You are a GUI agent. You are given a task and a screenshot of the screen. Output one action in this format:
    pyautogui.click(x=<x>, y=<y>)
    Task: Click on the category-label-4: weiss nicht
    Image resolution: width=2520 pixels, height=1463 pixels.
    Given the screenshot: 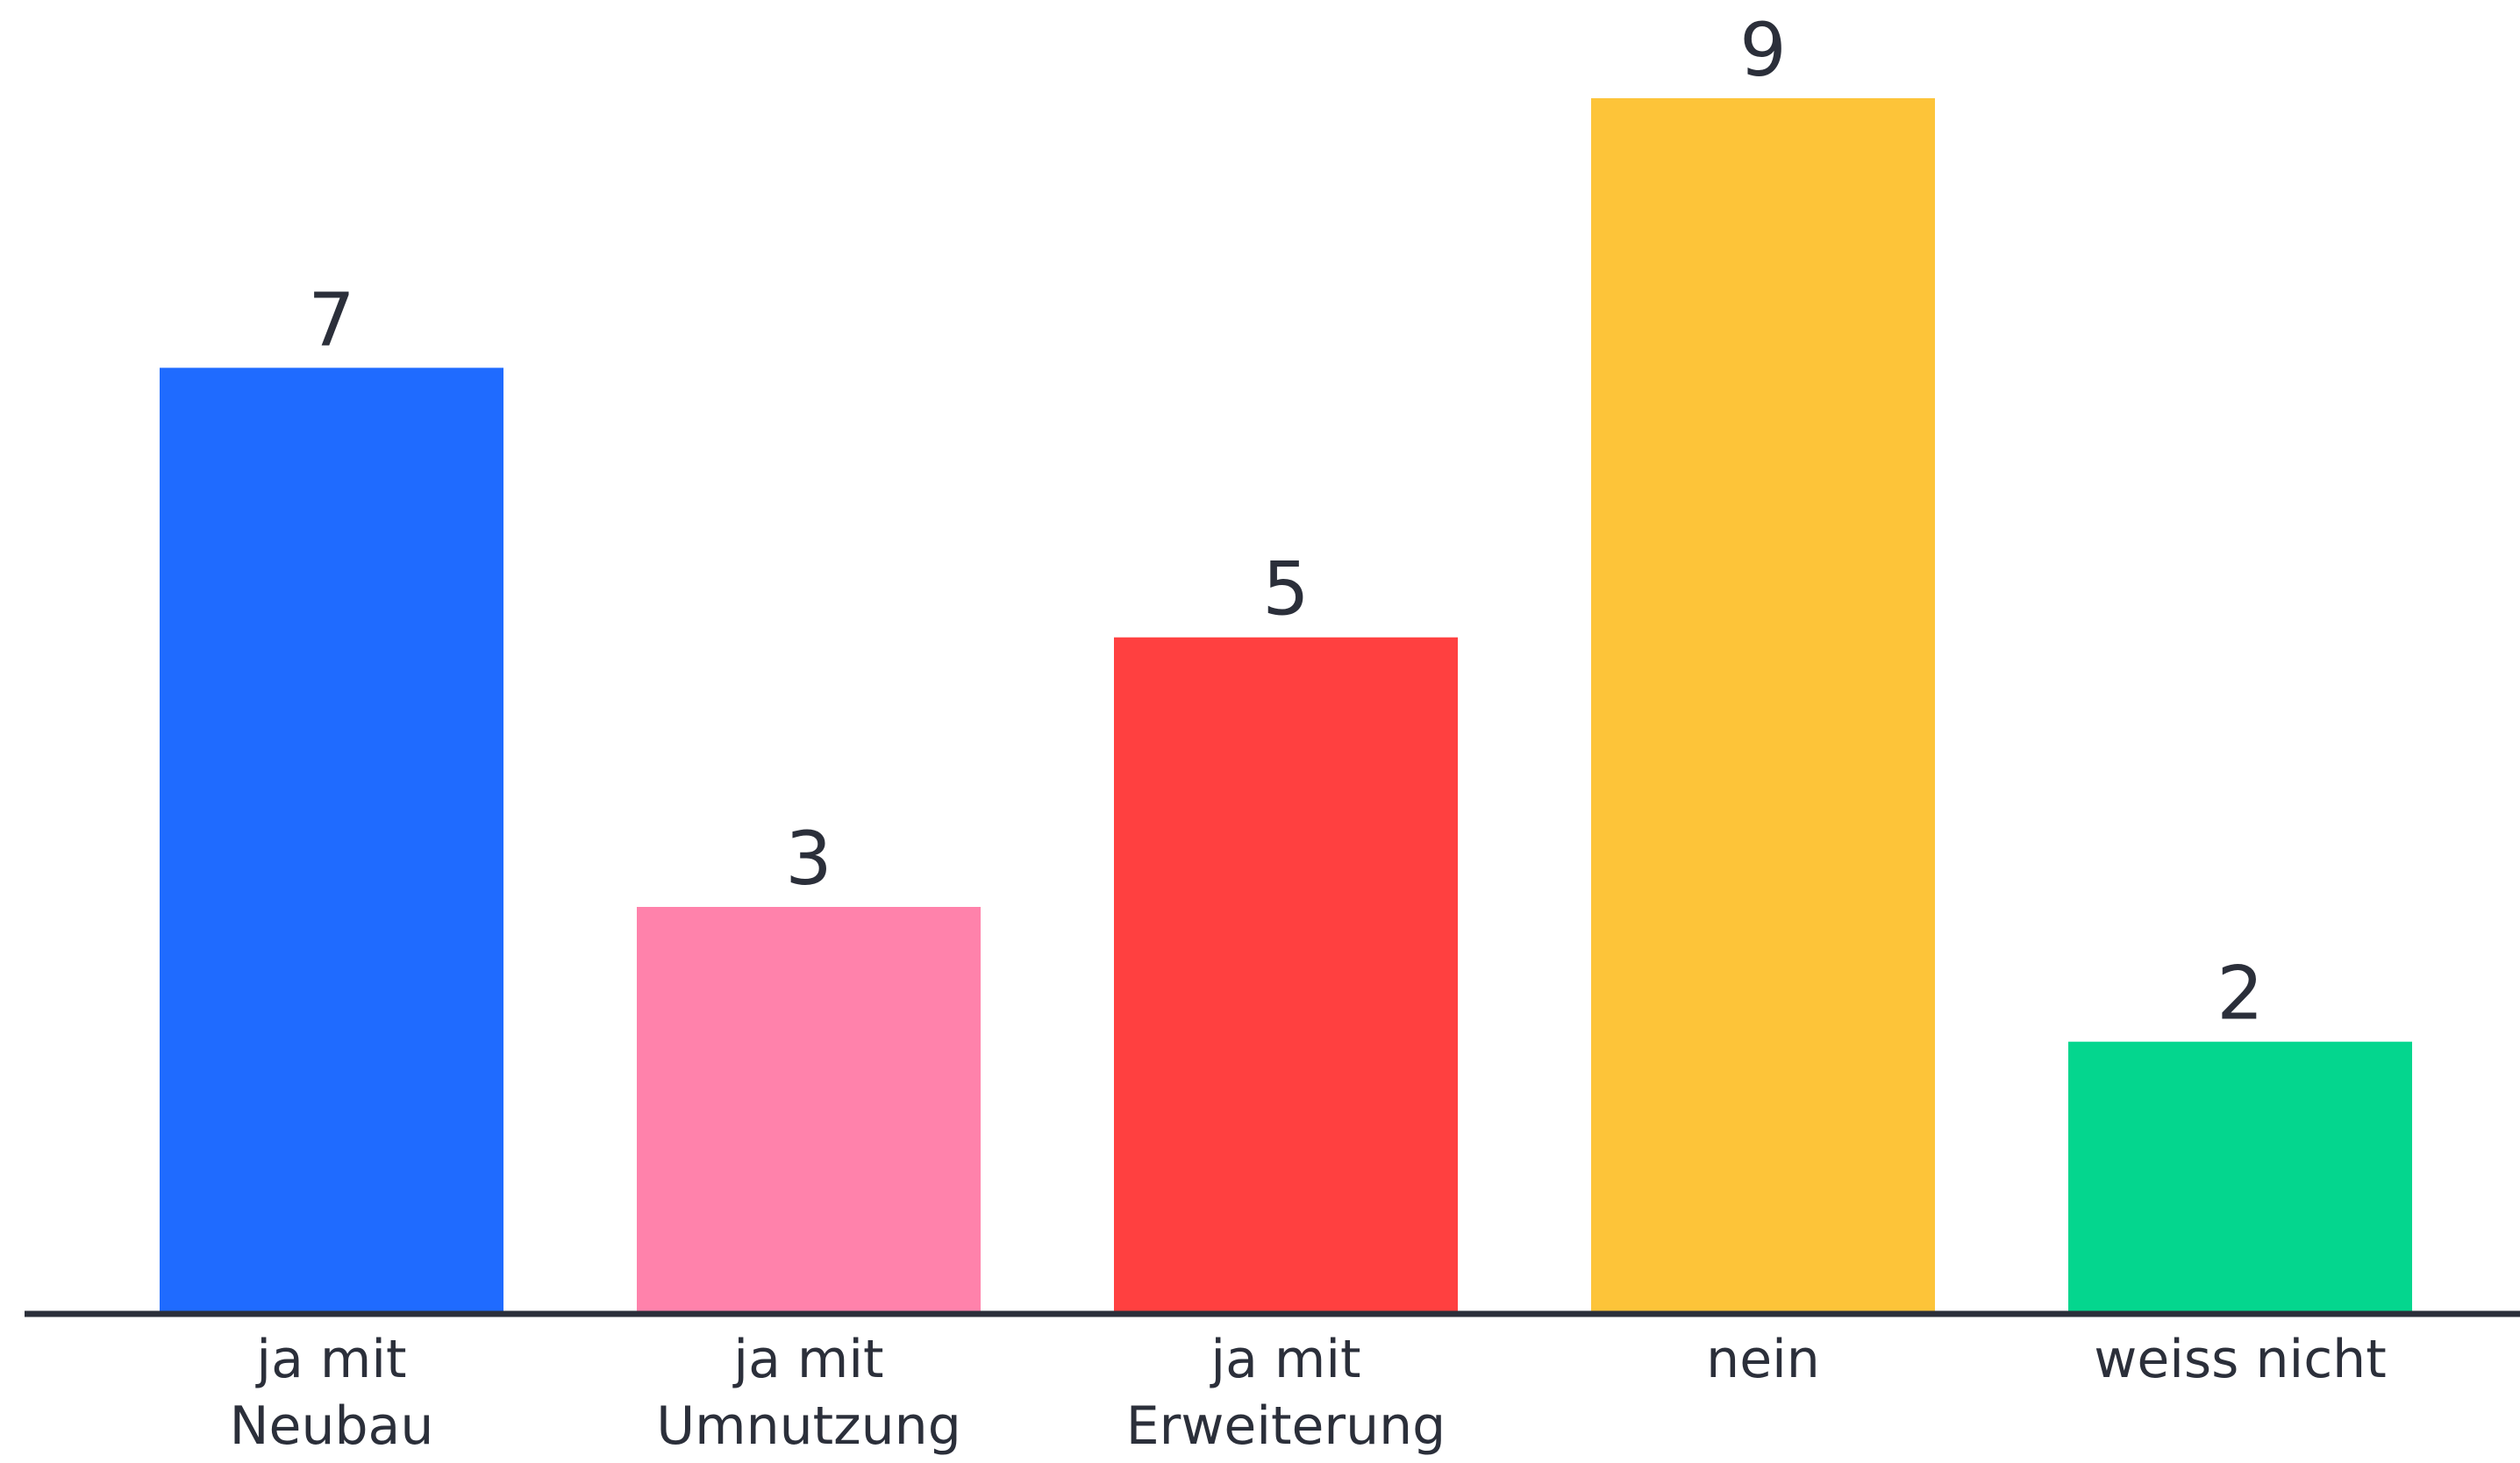 What is the action you would take?
    pyautogui.click(x=2240, y=1359)
    